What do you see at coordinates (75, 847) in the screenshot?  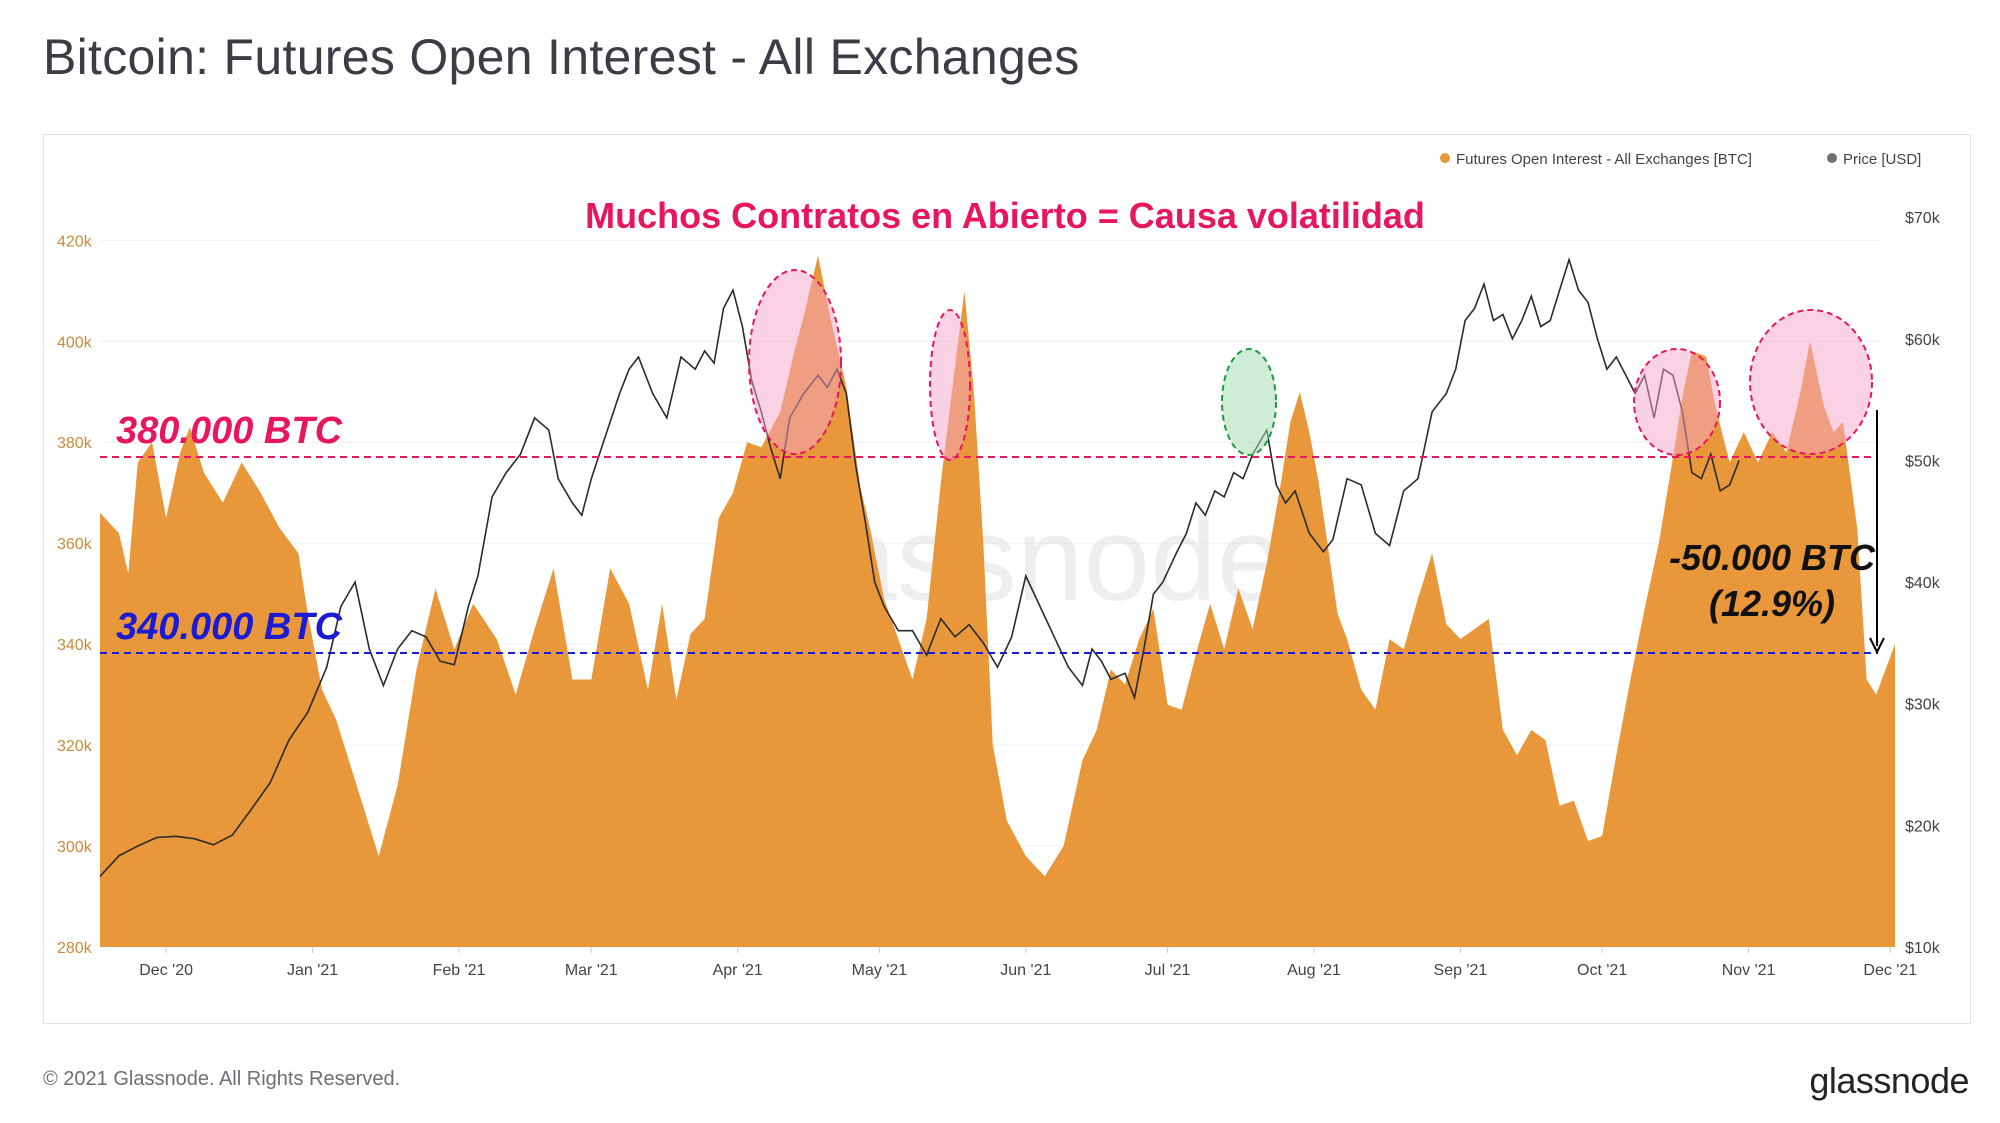 I see `left-tick-label: 300k` at bounding box center [75, 847].